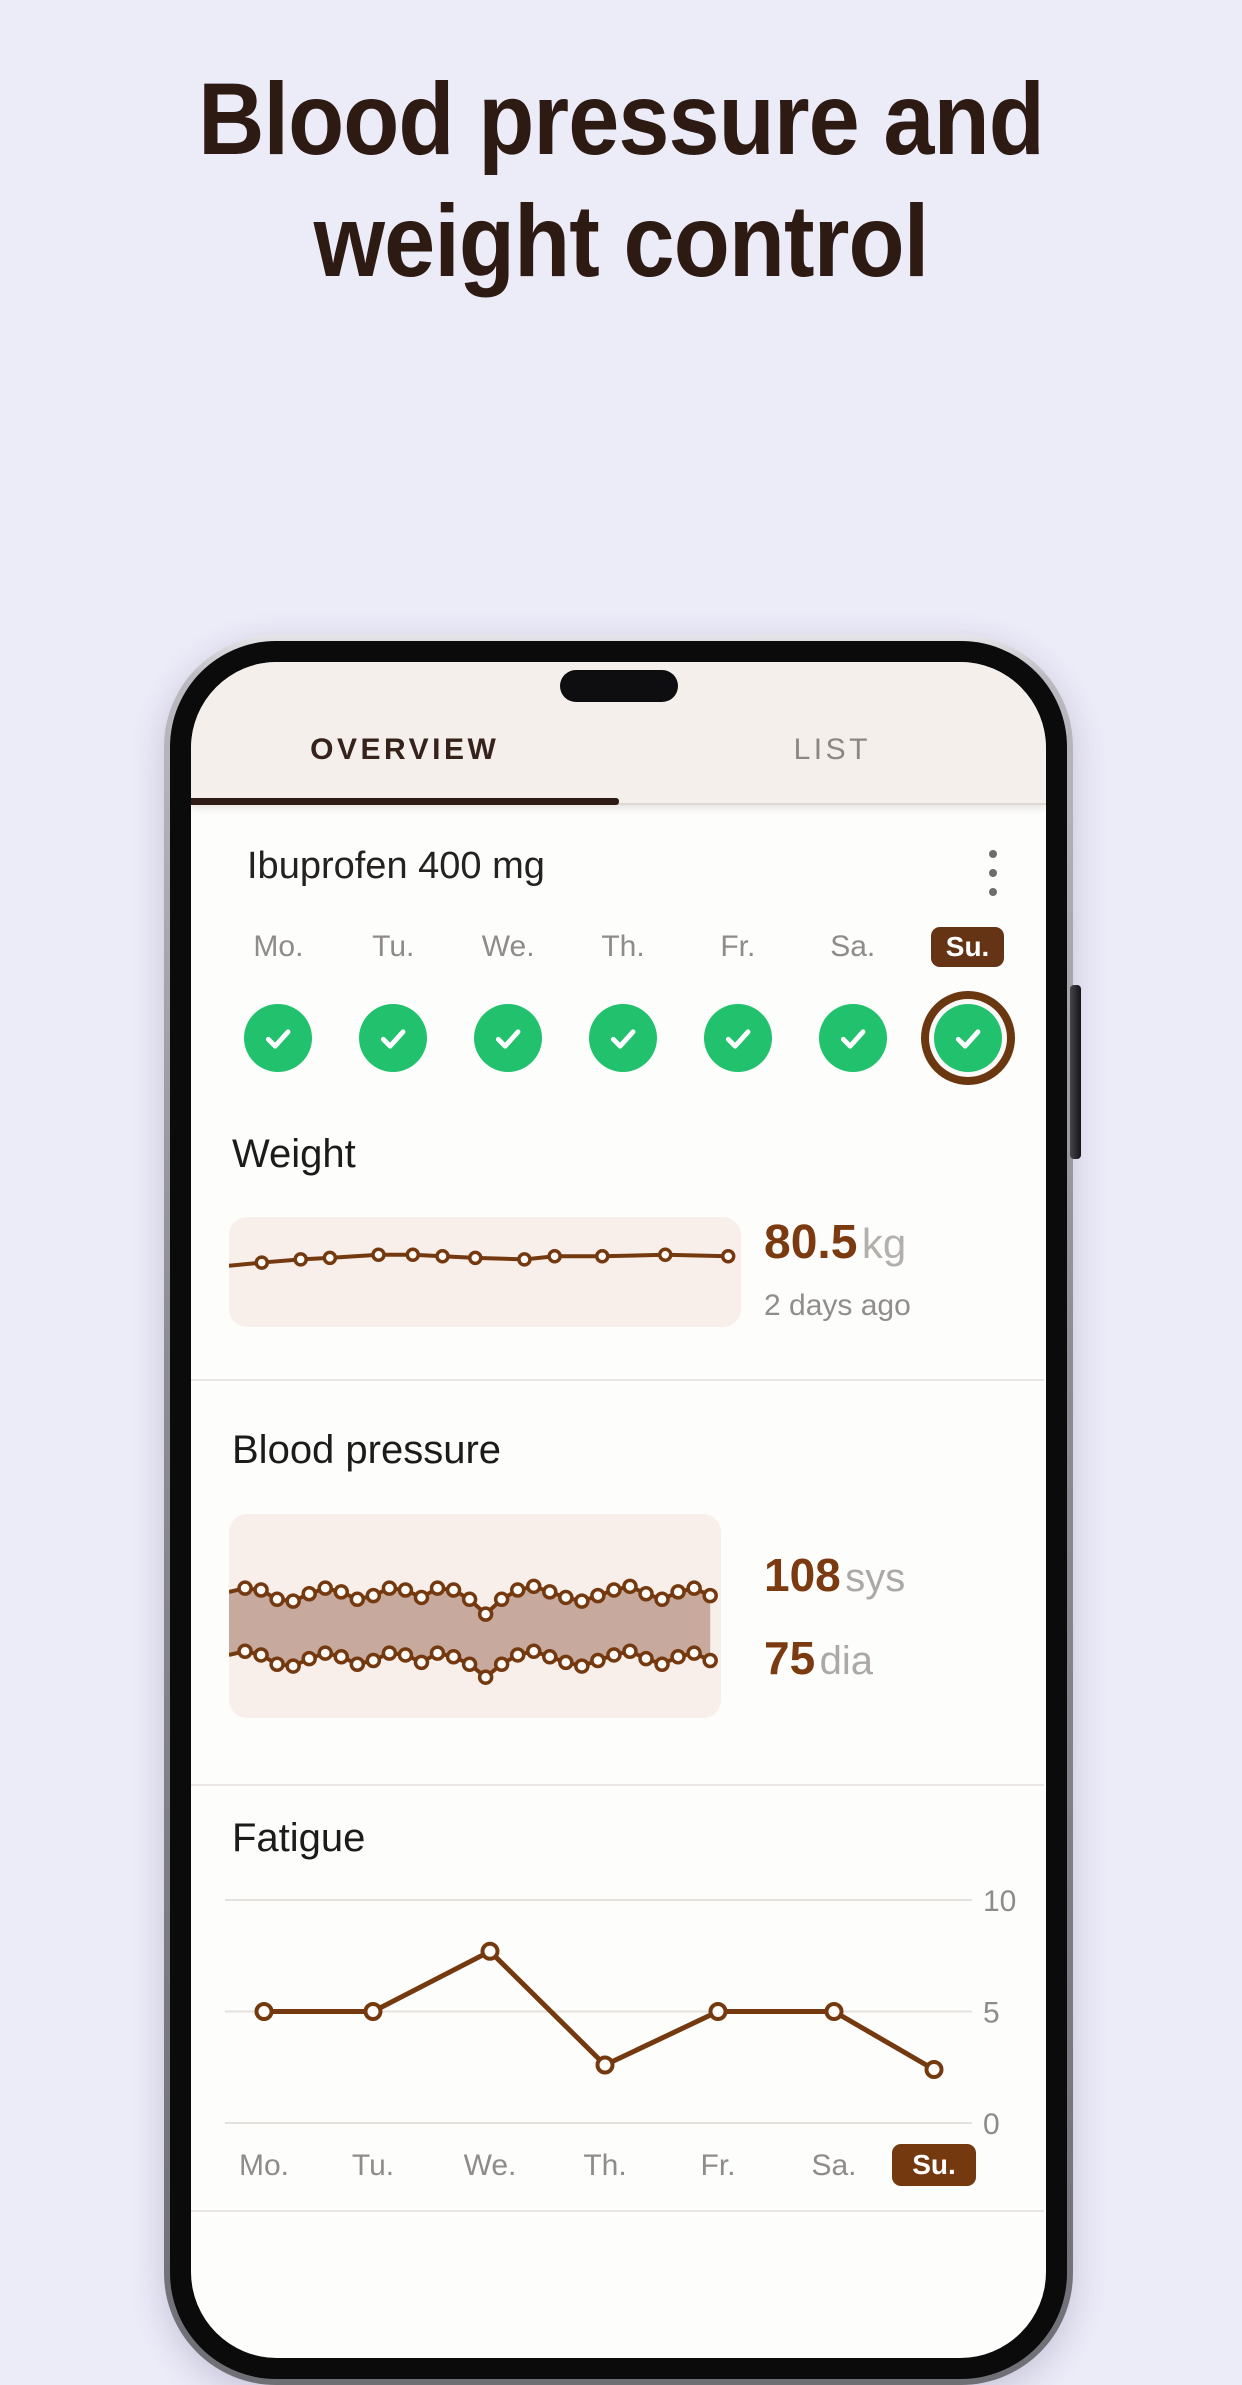 Image resolution: width=1242 pixels, height=2385 pixels. I want to click on week-day-checks, so click(623, 1038).